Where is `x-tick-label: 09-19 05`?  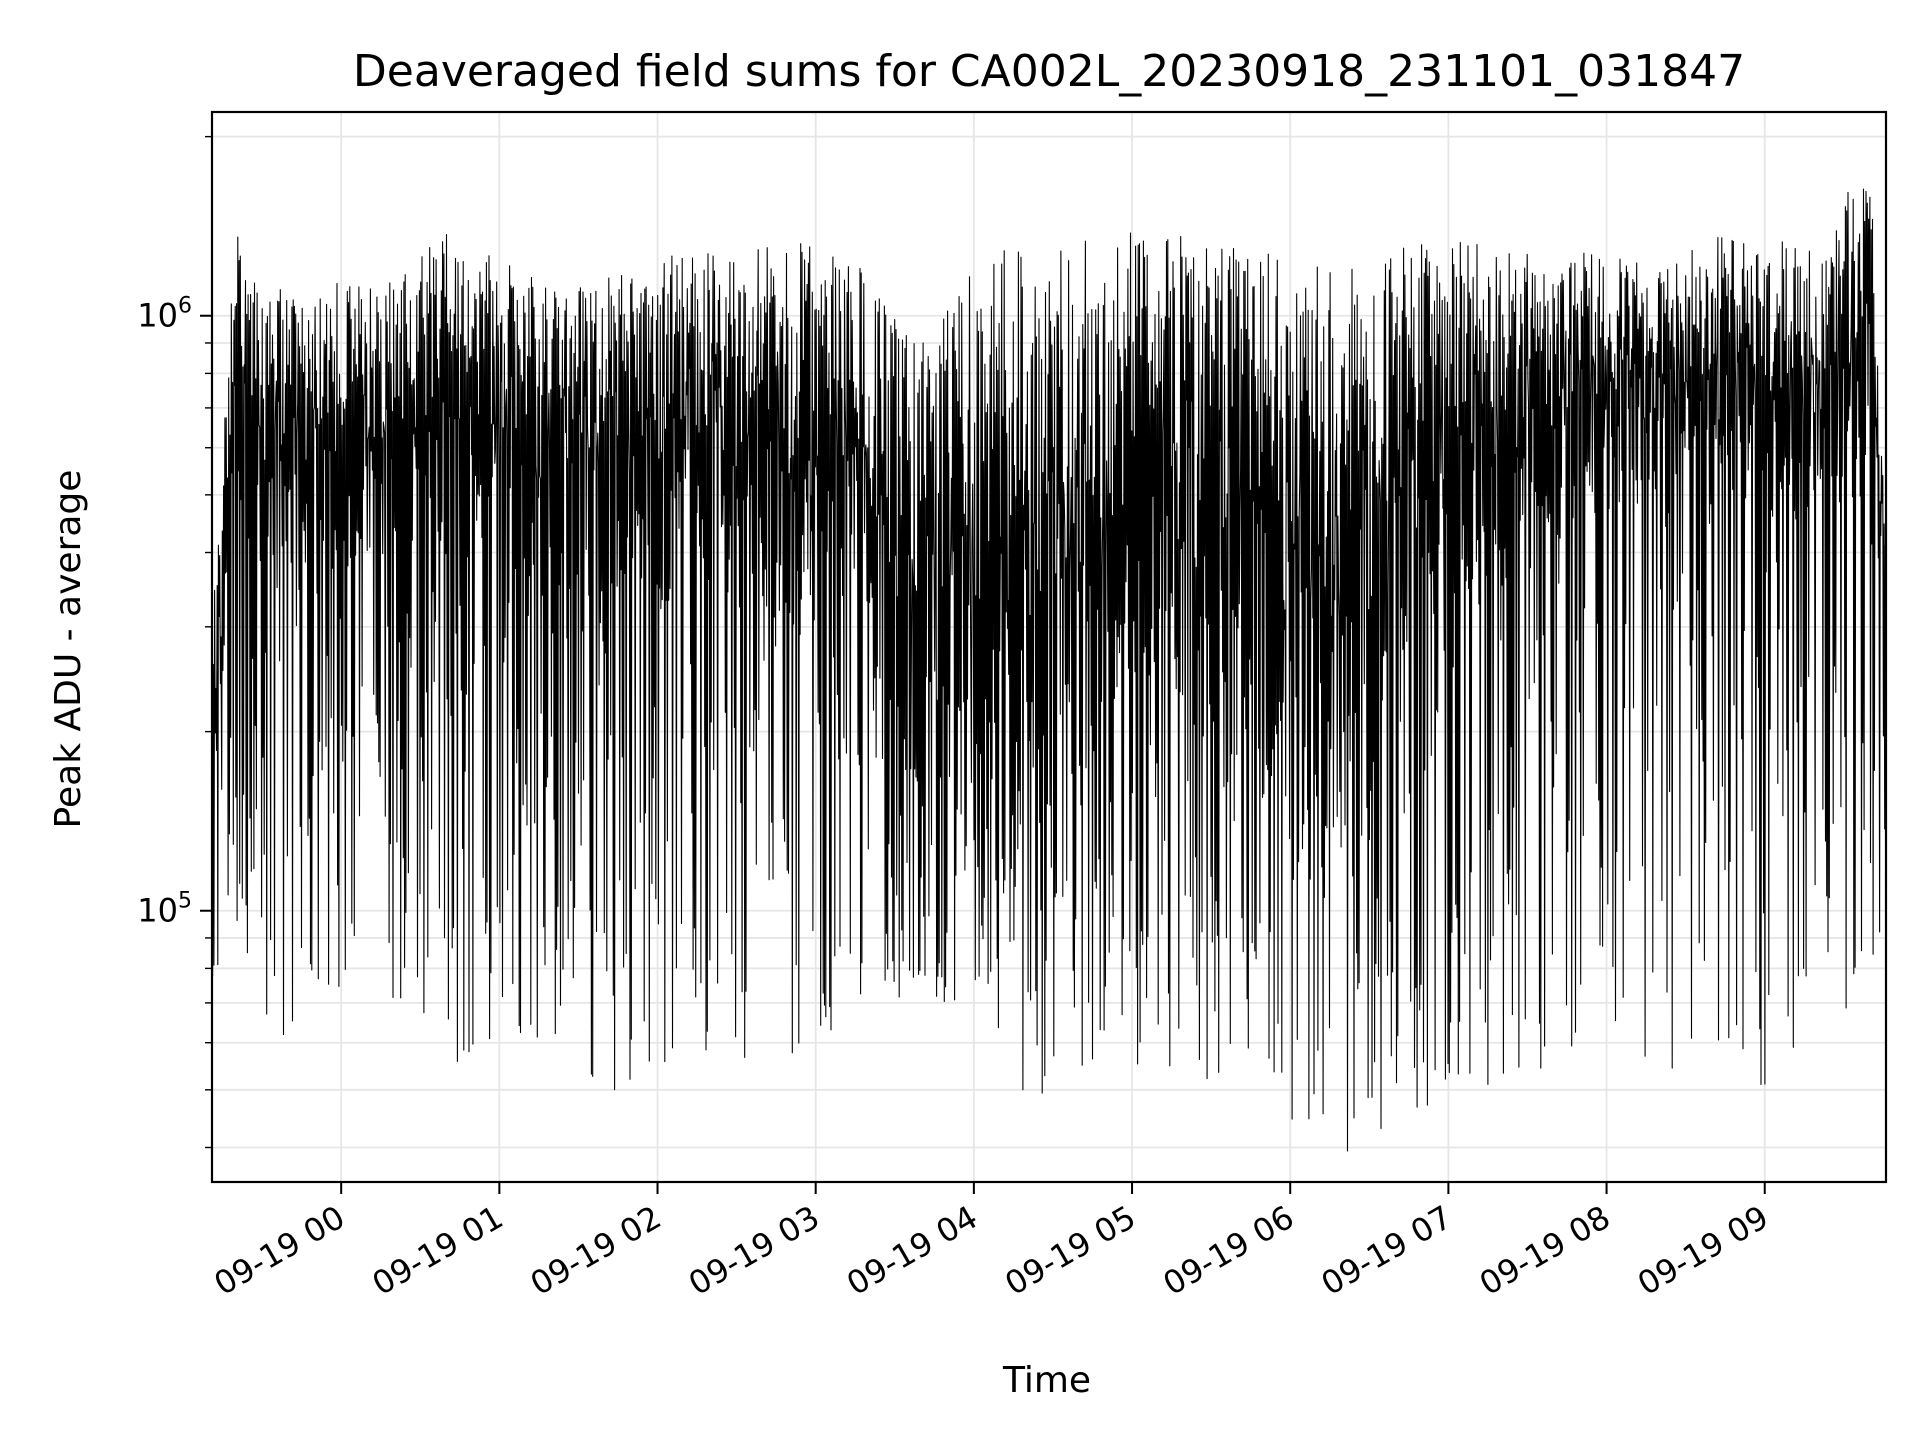 x-tick-label: 09-19 05 is located at coordinates (1070, 1250).